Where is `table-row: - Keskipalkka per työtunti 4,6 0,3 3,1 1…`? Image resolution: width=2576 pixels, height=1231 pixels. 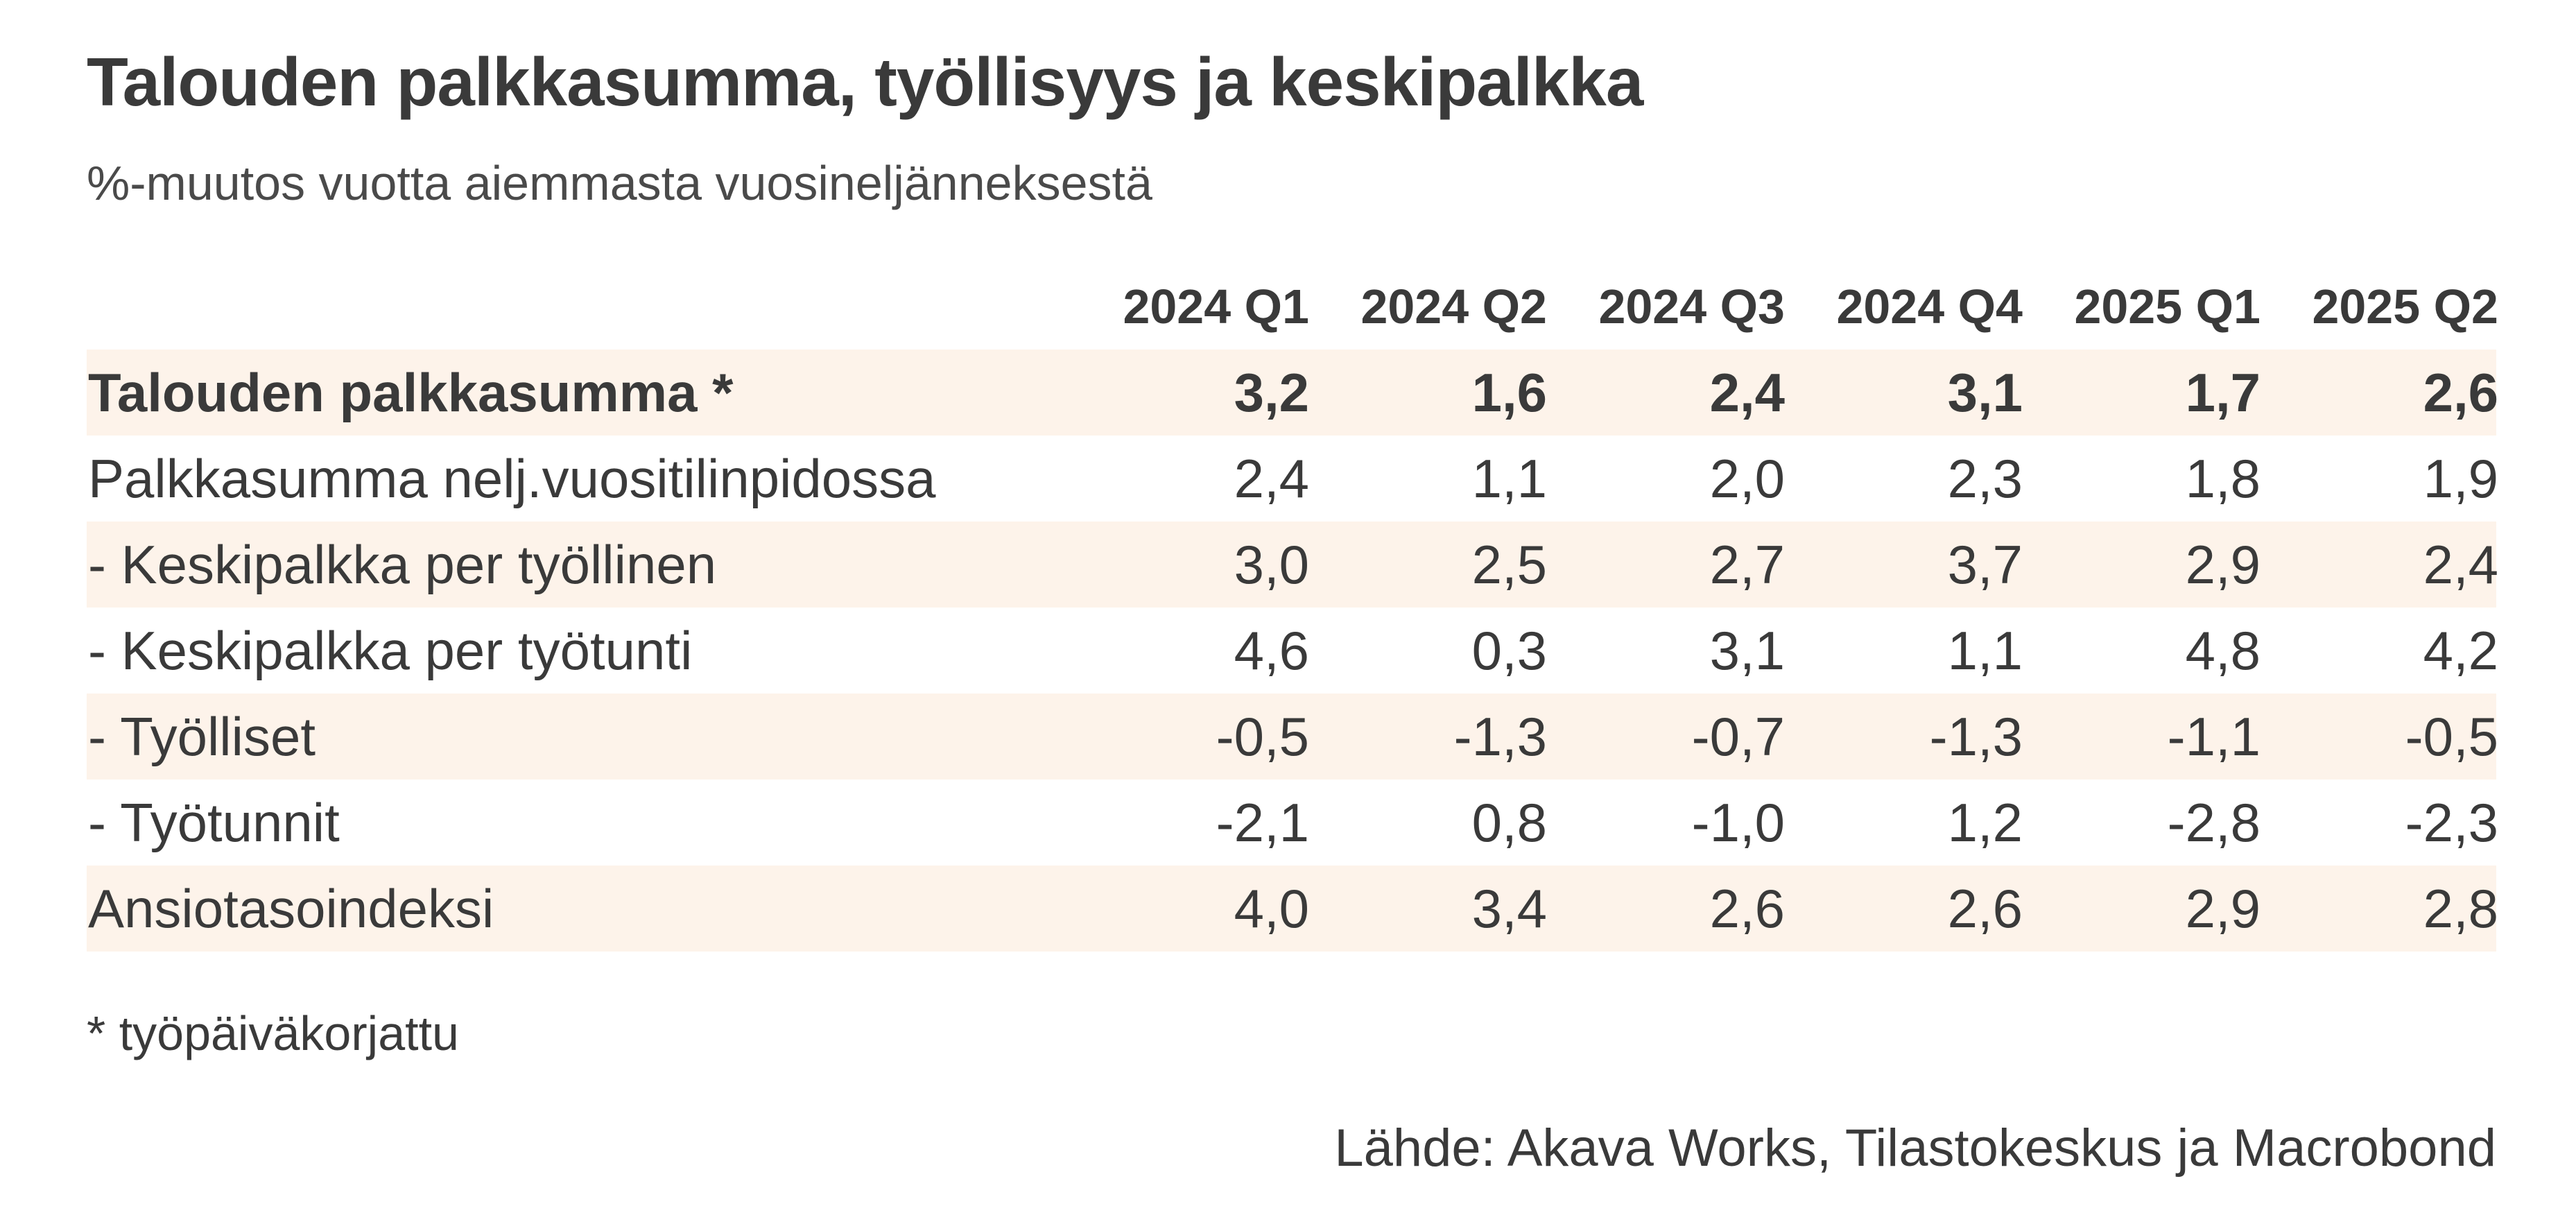 table-row: - Keskipalkka per työtunti 4,6 0,3 3,1 1… is located at coordinates (1292, 651).